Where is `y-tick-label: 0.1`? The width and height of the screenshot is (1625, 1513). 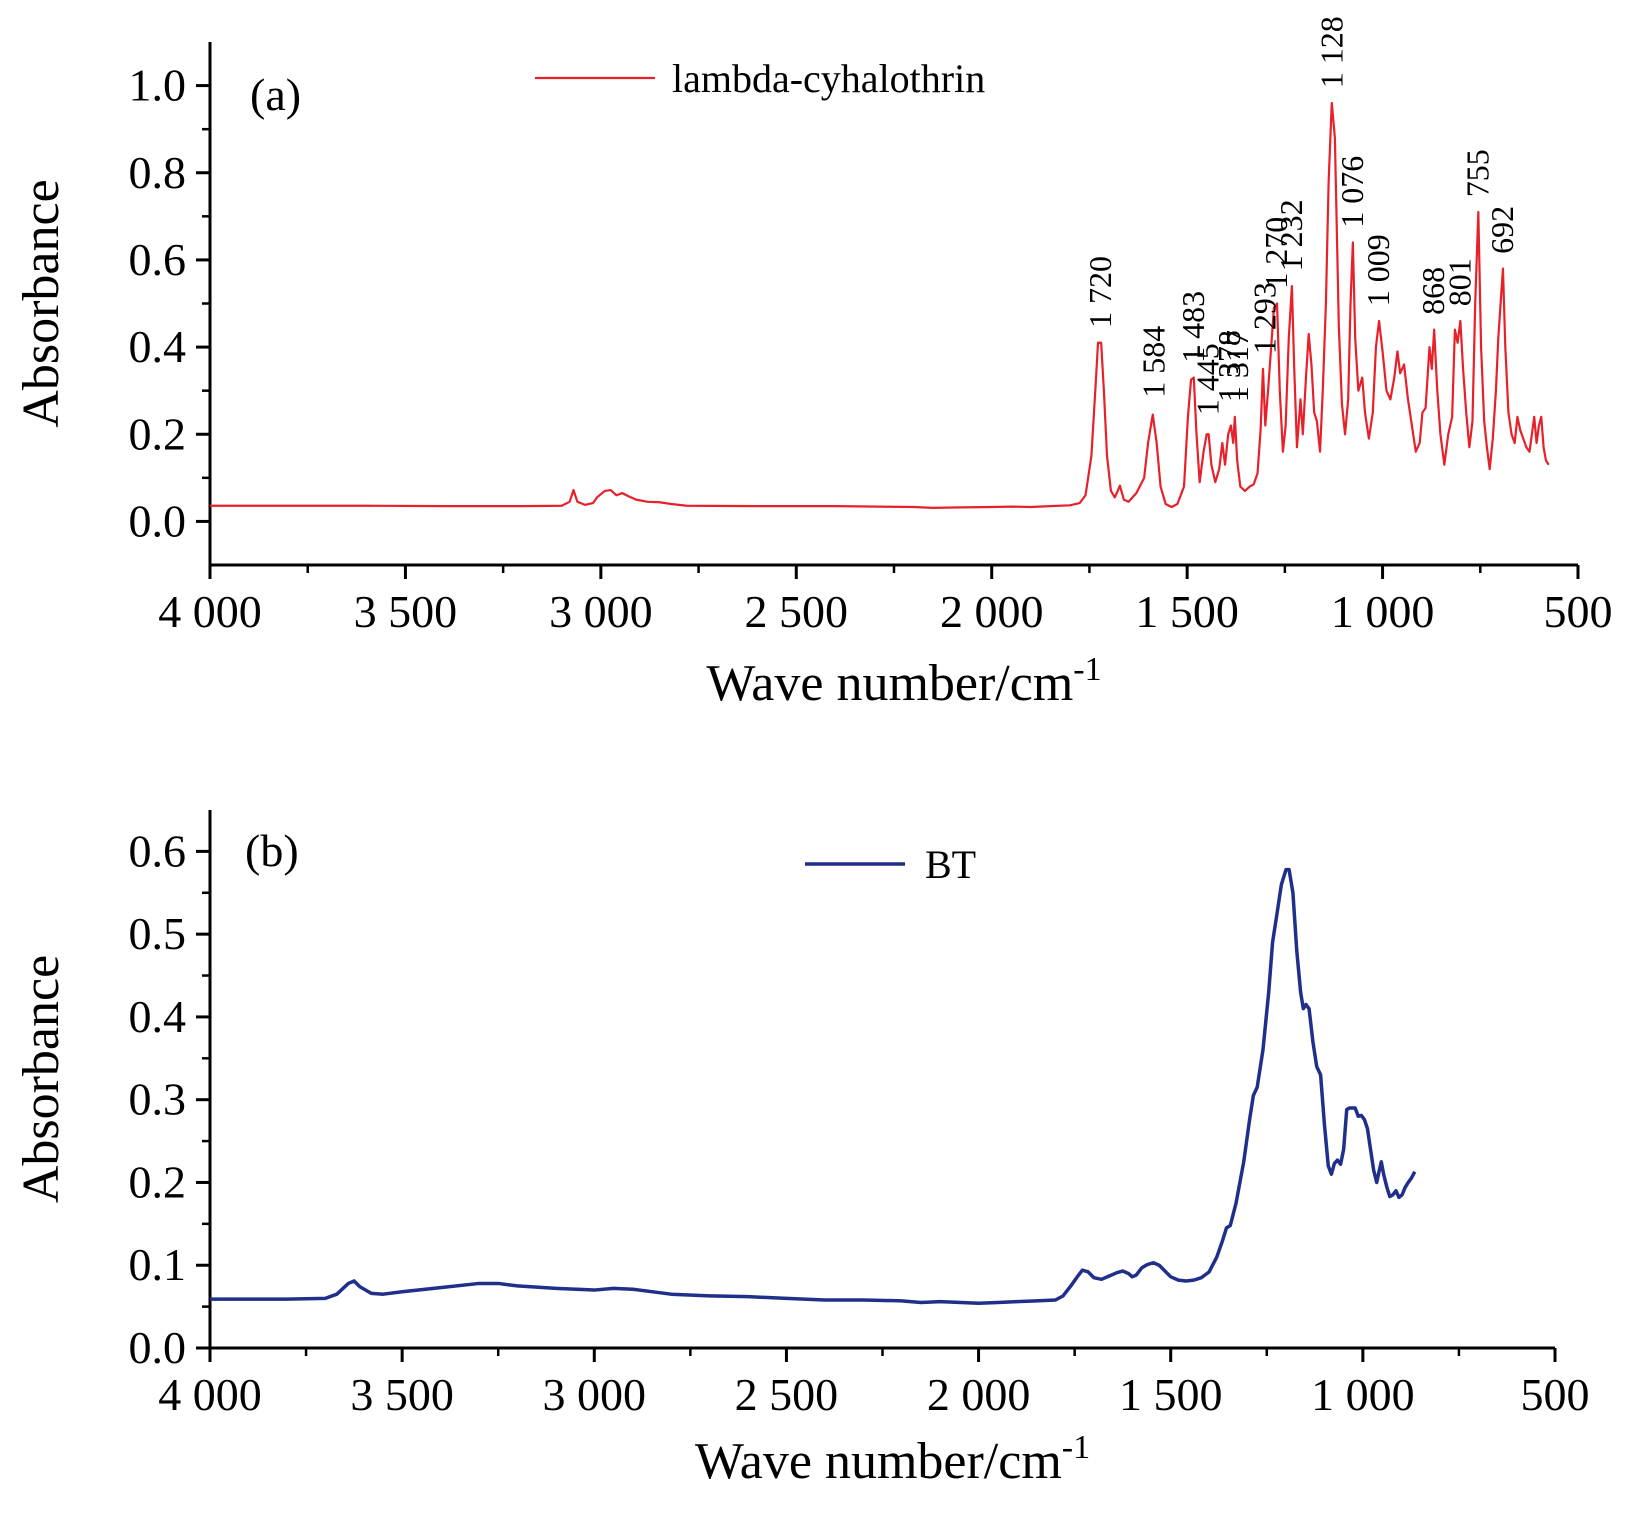
y-tick-label: 0.1 is located at coordinates (158, 1264).